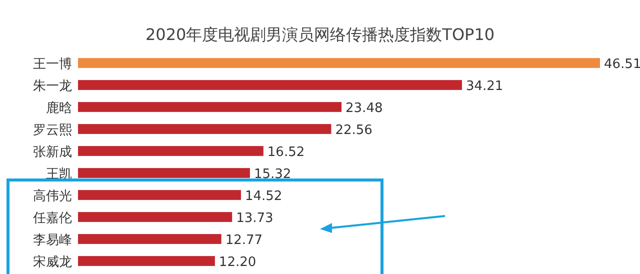  I want to click on y-tick-label: 李易峰, so click(52, 240).